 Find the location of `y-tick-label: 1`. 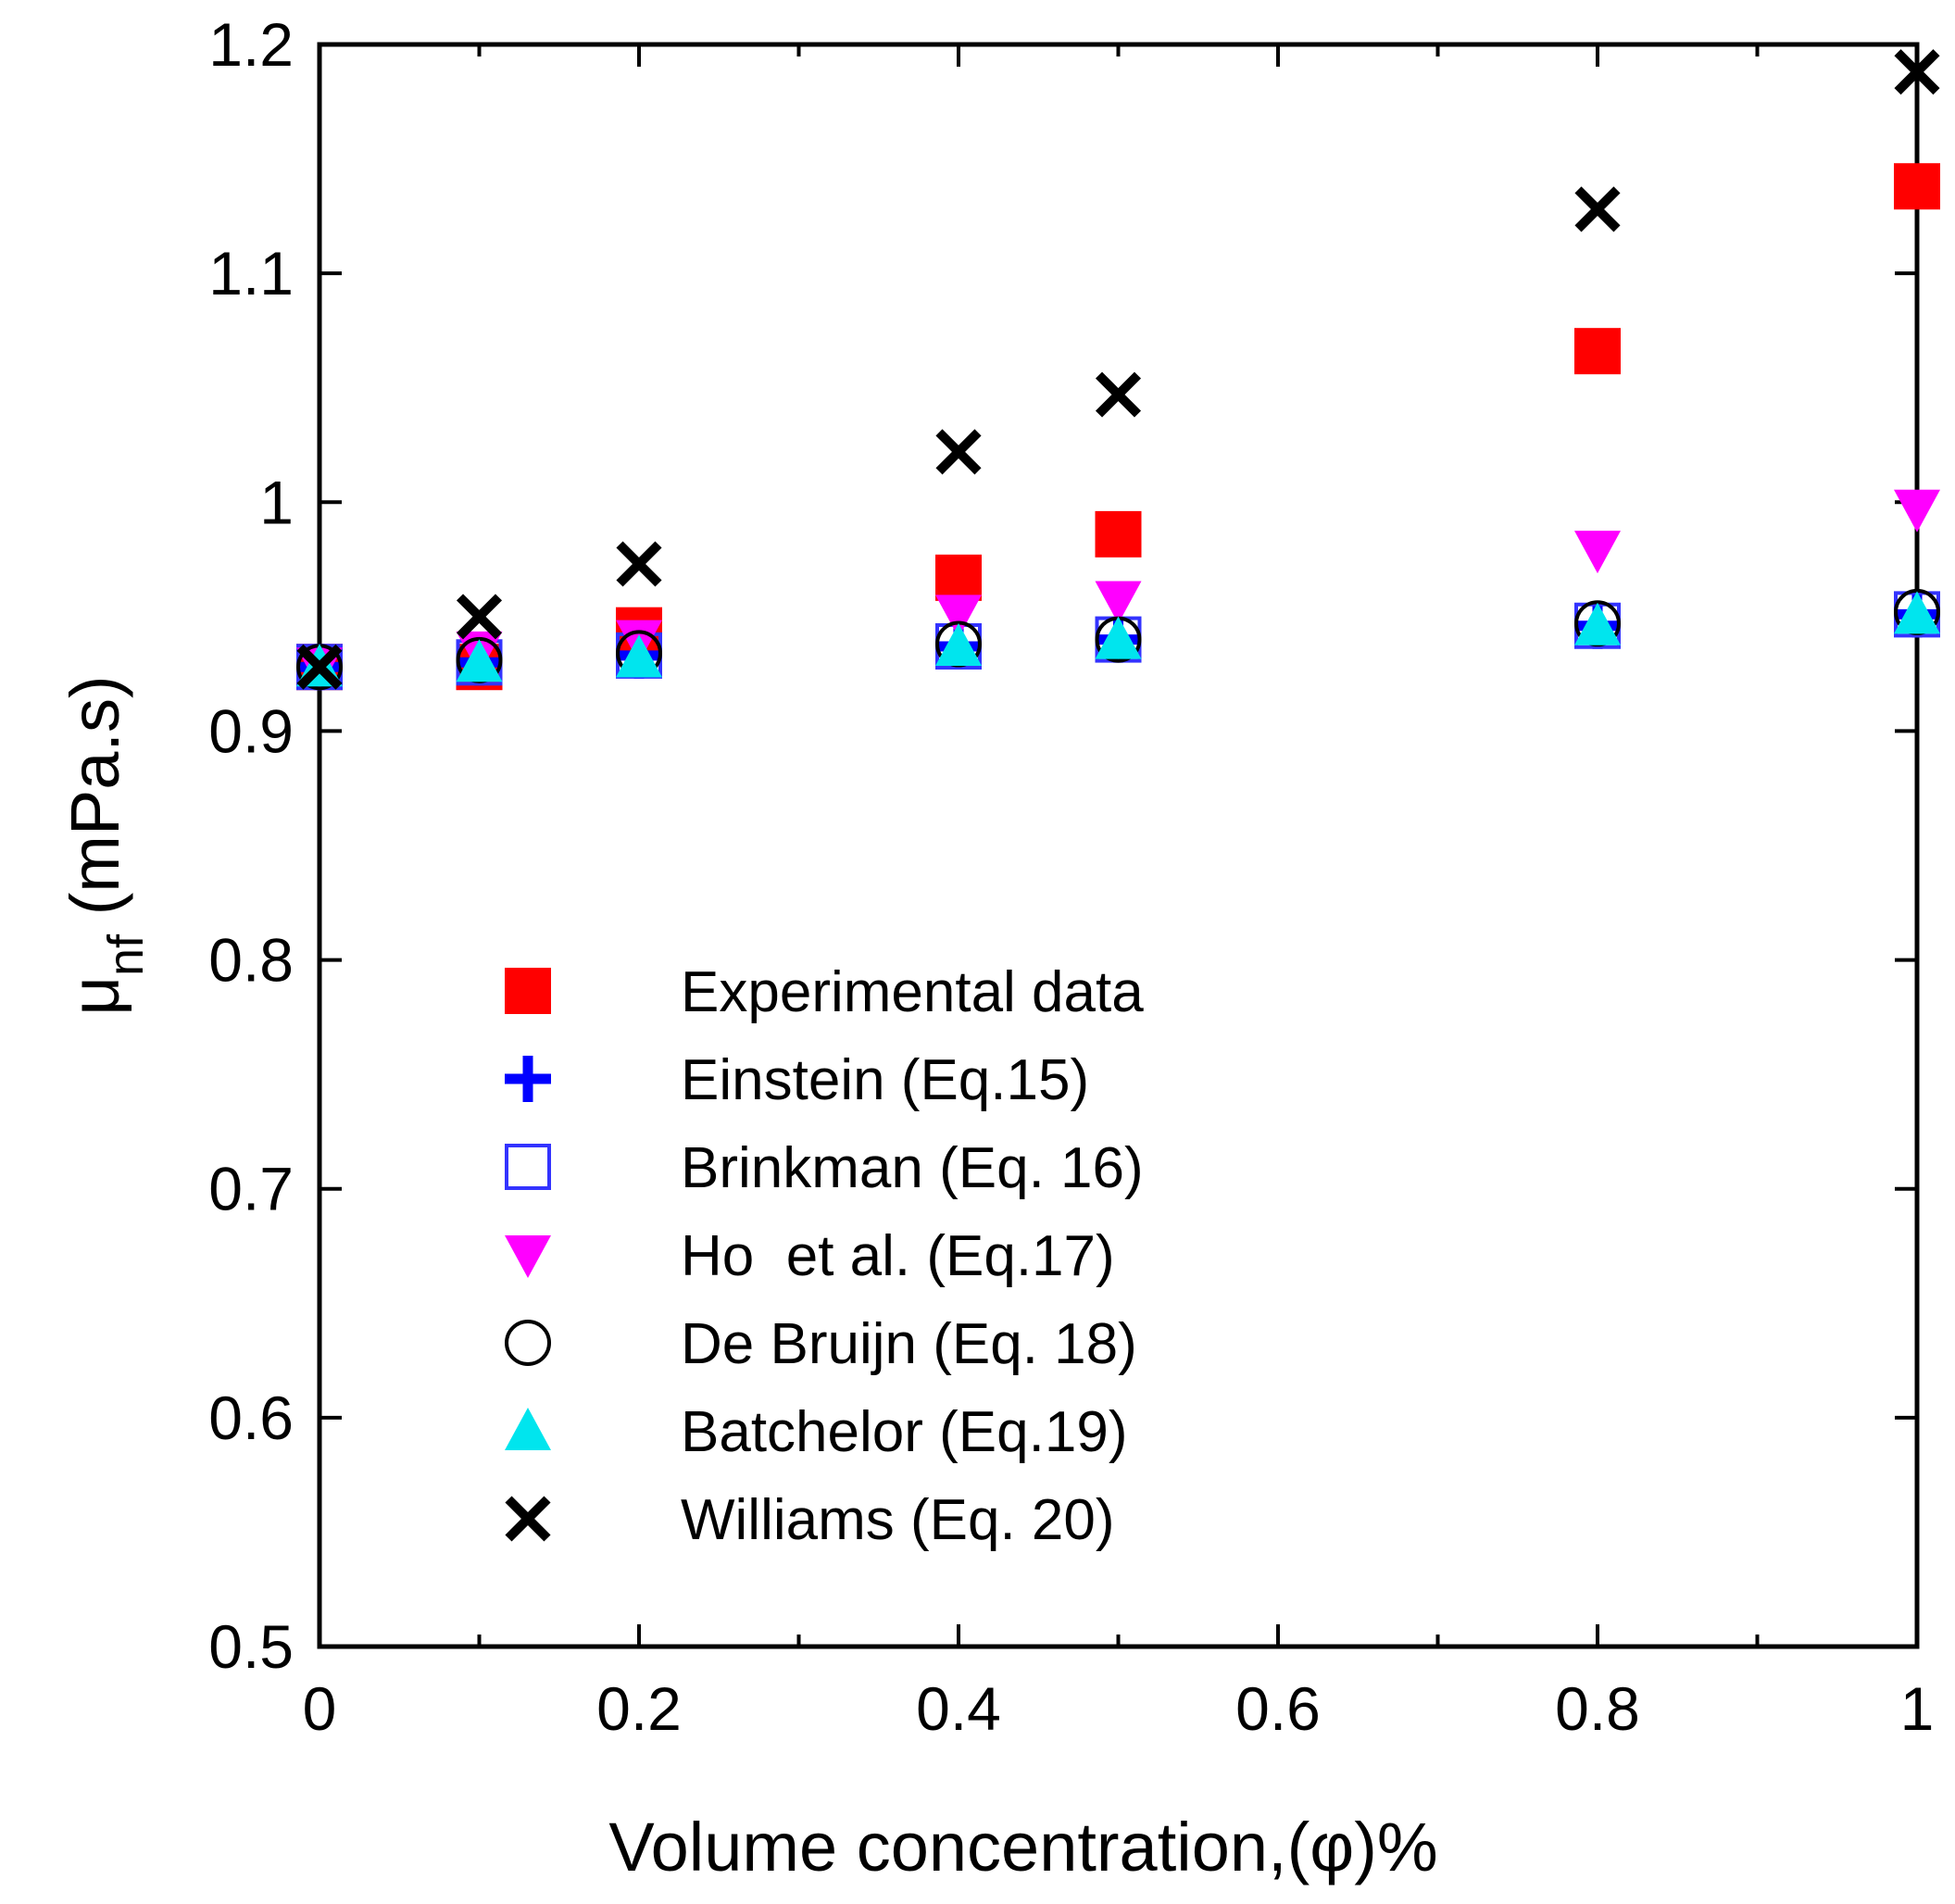

y-tick-label: 1 is located at coordinates (276, 502).